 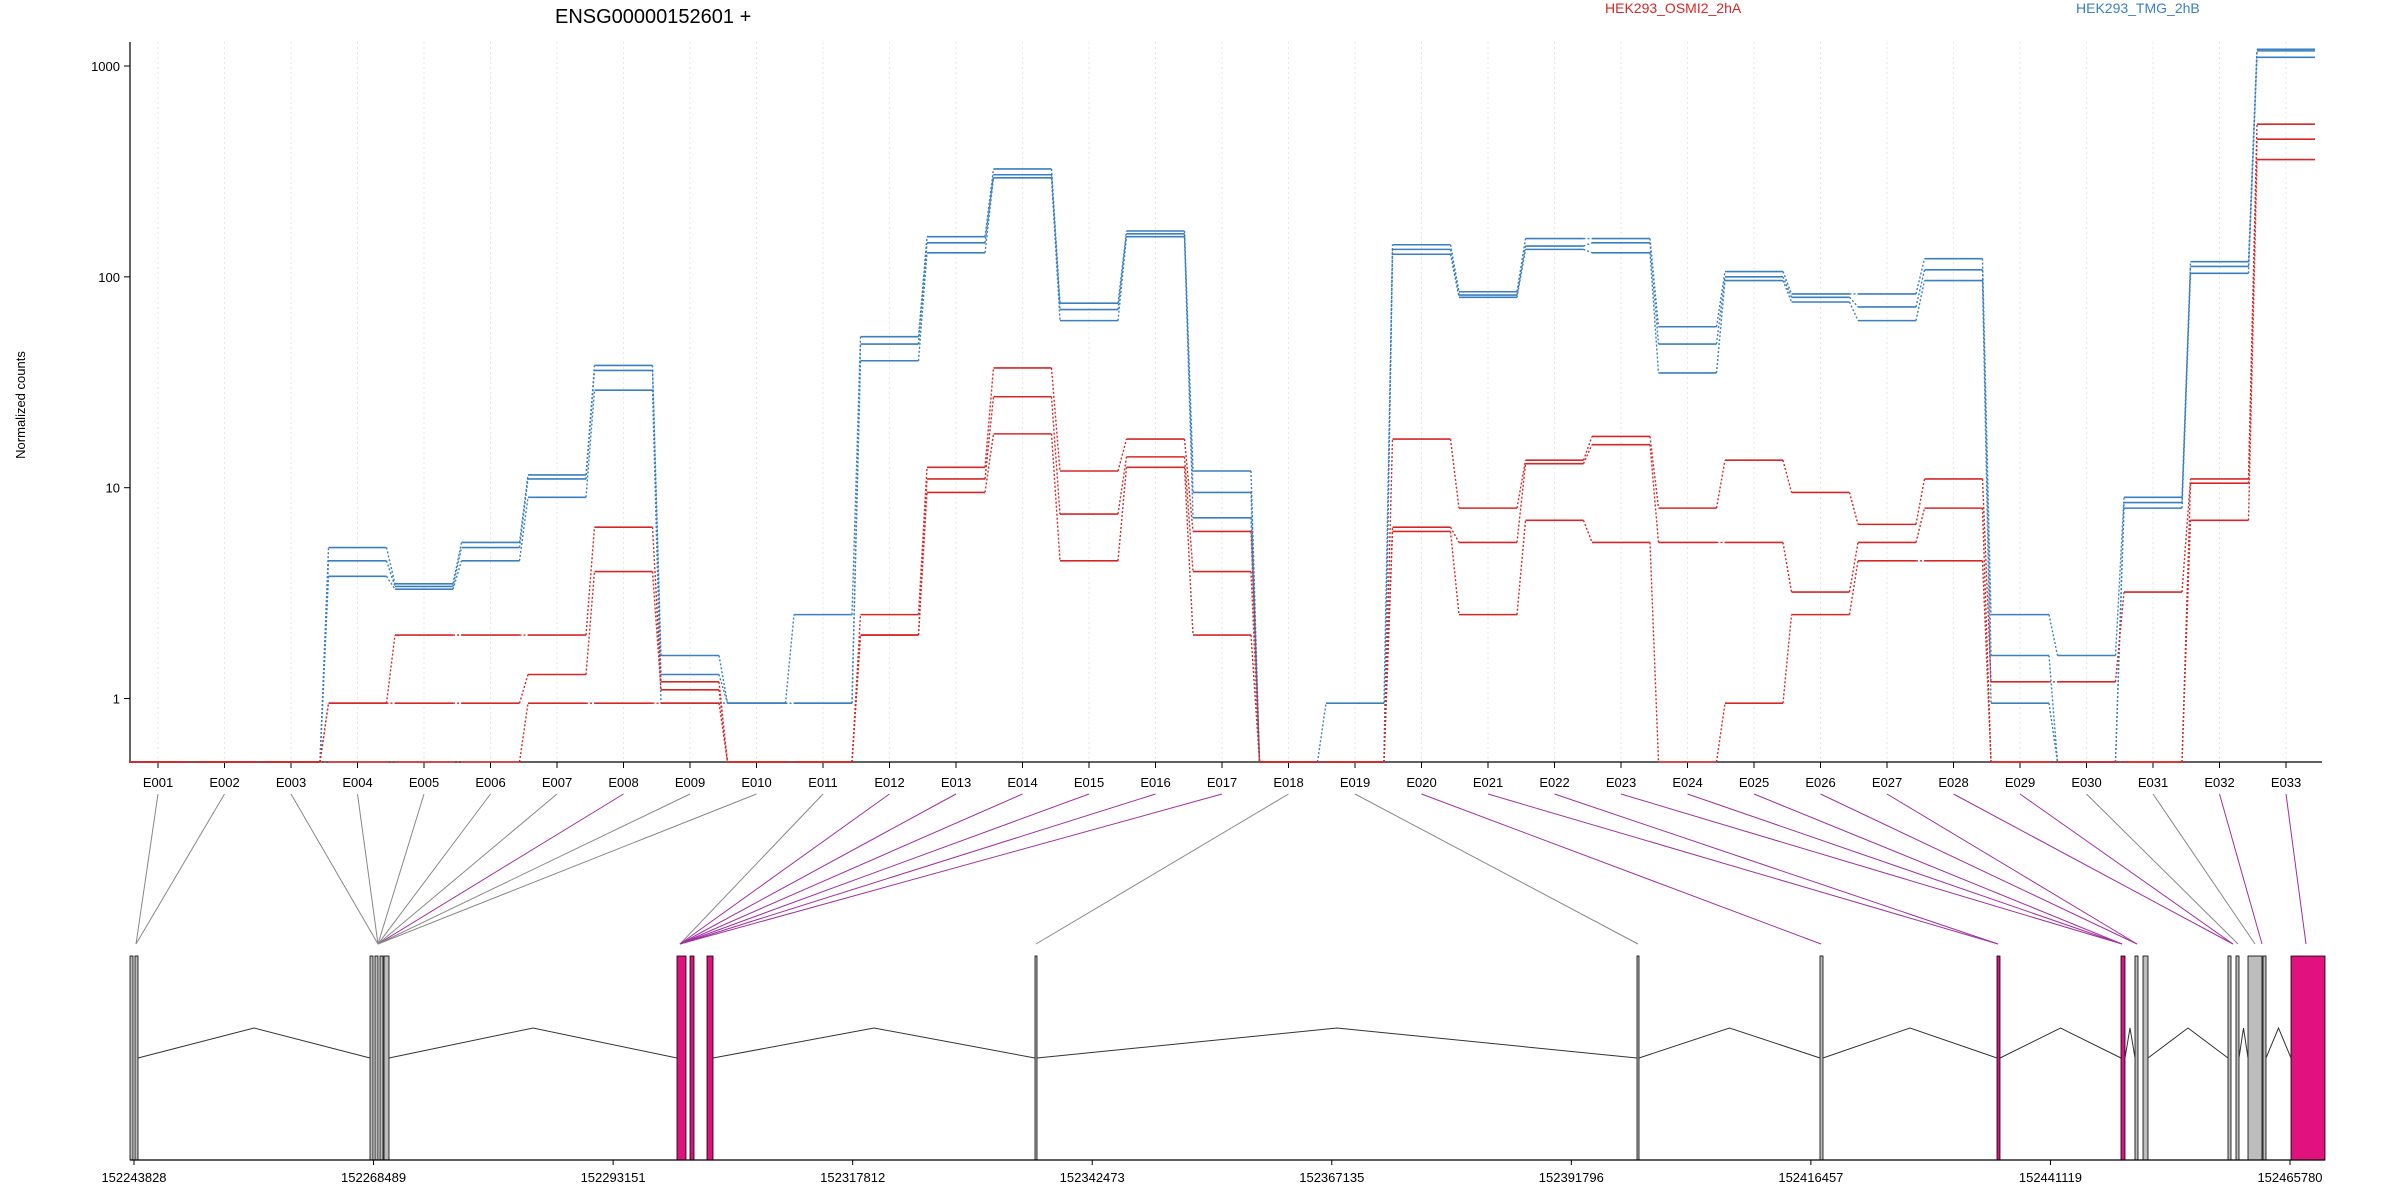 I want to click on connector-E007, so click(x=467, y=869).